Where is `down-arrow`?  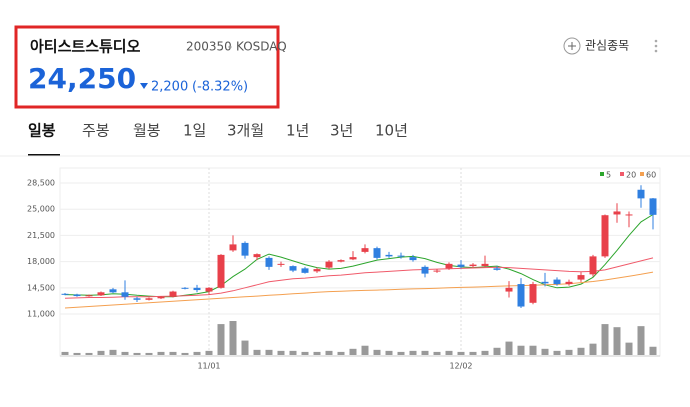 down-arrow is located at coordinates (144, 86).